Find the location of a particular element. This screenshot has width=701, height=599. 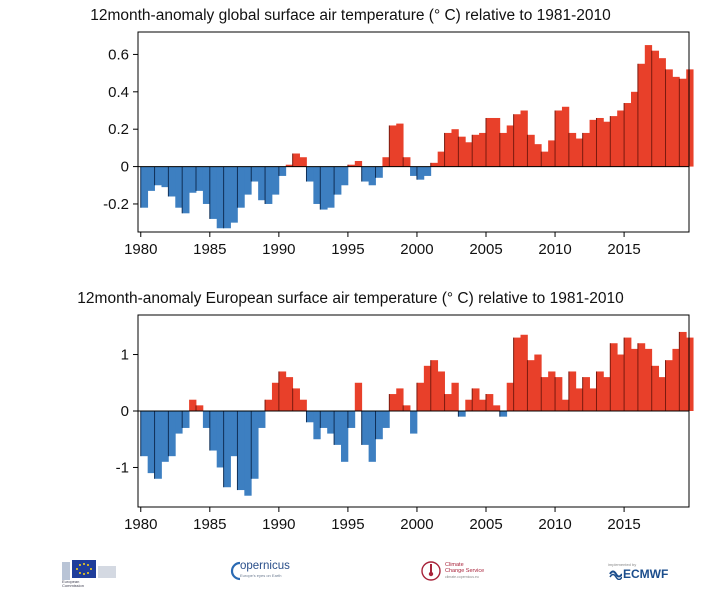

x-tick-label: 2000 is located at coordinates (416, 524).